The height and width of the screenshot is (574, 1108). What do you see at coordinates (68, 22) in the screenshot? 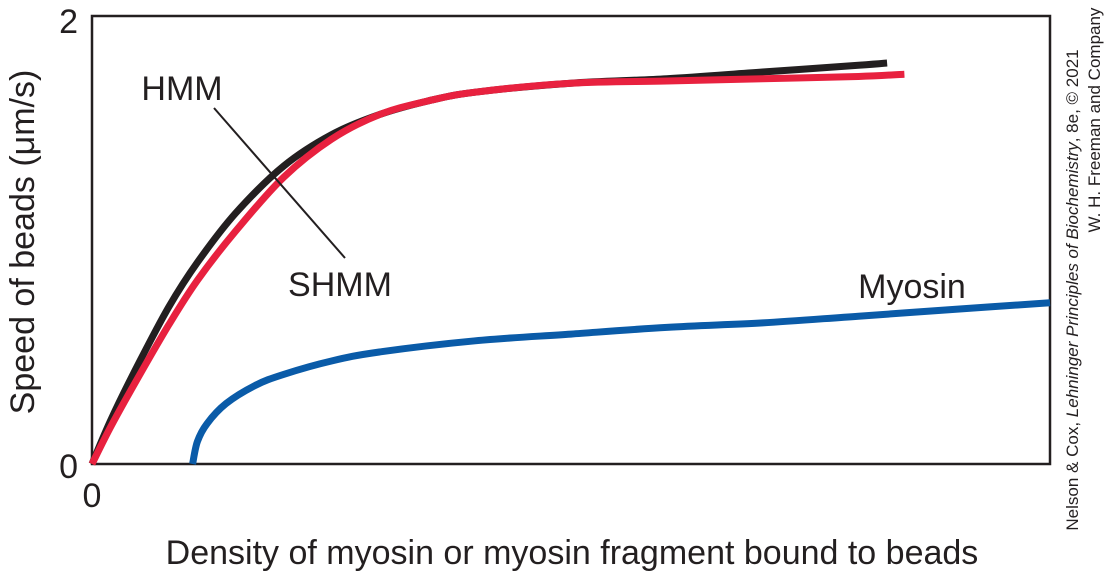
I see `y-tick-label-top: 2` at bounding box center [68, 22].